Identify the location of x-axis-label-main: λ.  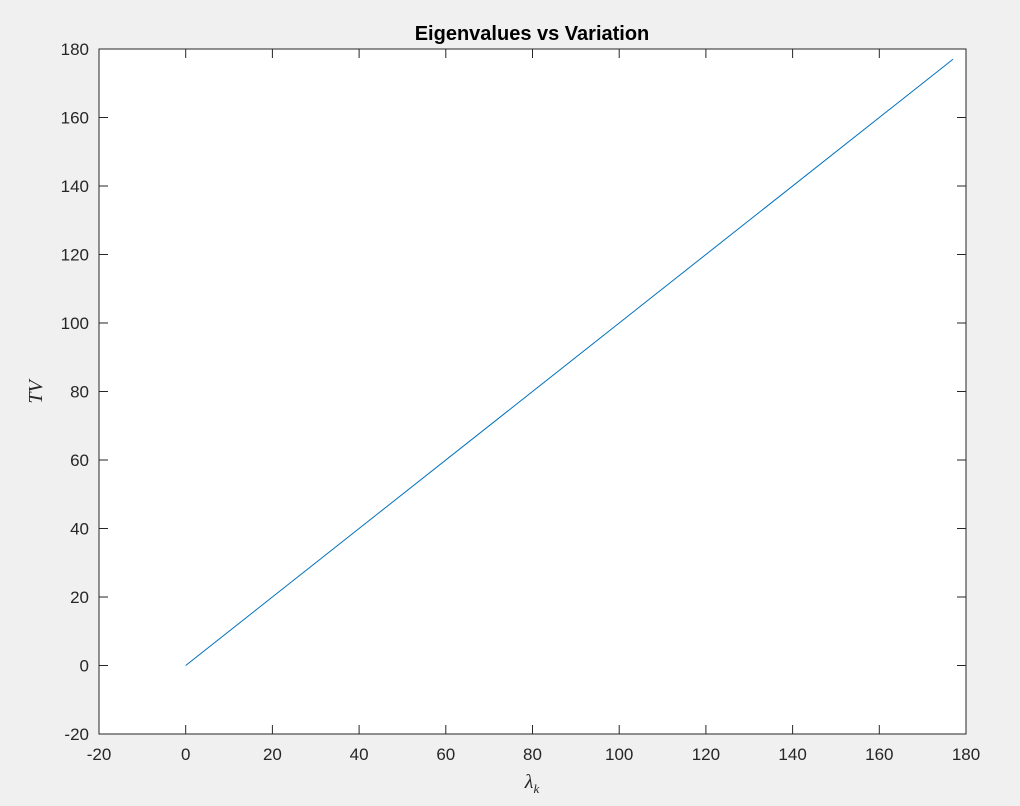
(529, 782).